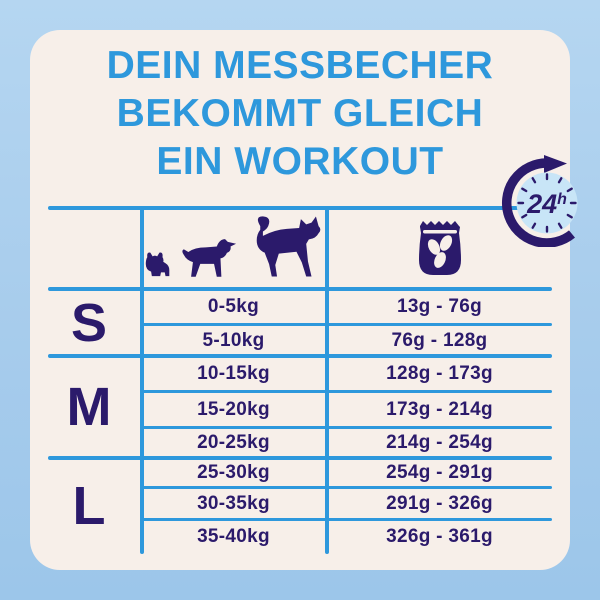  Describe the element at coordinates (209, 258) in the screenshot. I see `medium-dog-icon` at that location.